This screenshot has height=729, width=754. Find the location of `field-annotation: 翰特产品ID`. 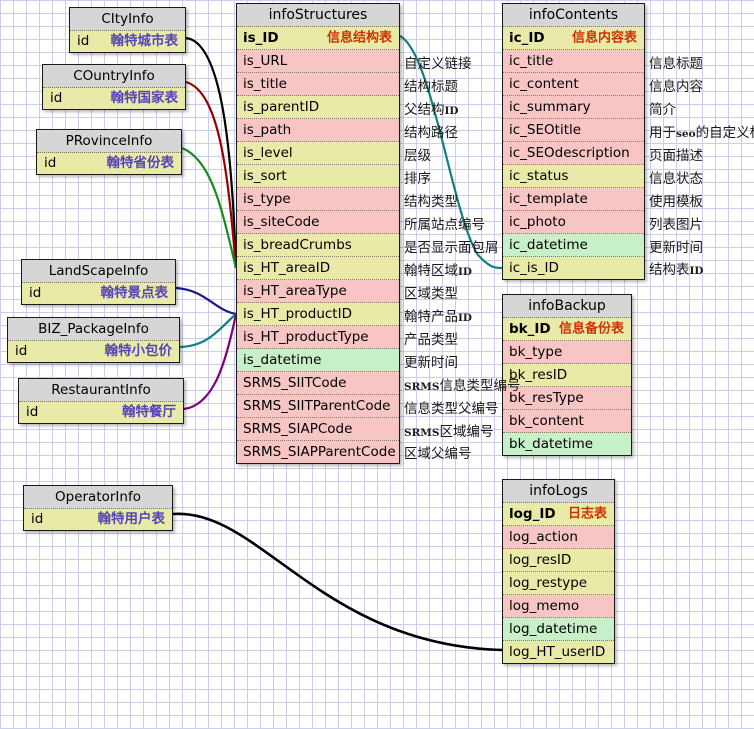

field-annotation: 翰特产品ID is located at coordinates (438, 316).